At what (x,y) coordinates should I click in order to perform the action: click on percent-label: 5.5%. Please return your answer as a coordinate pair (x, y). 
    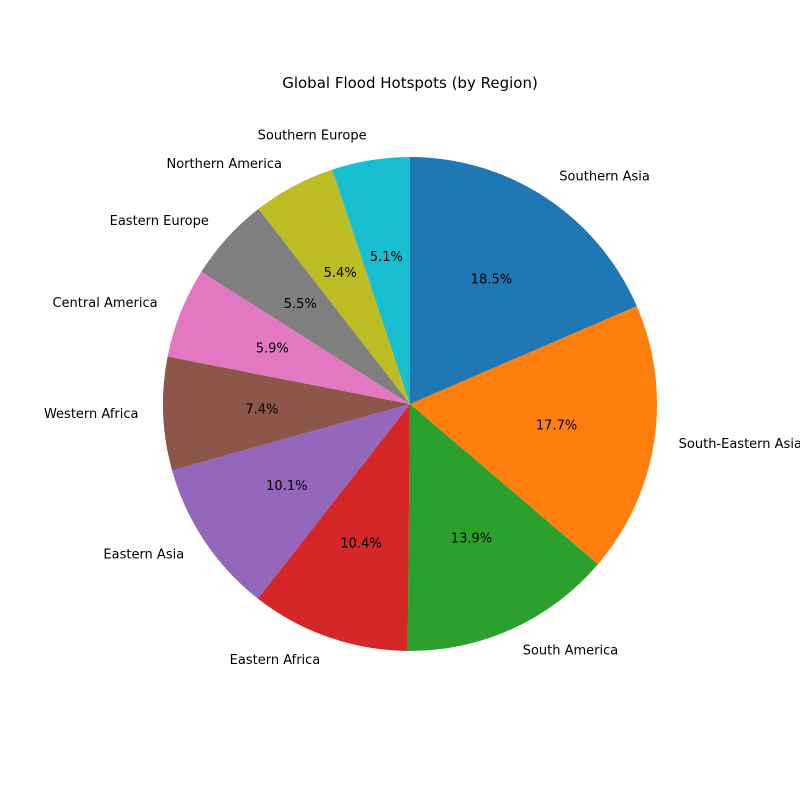
    Looking at the image, I should click on (300, 304).